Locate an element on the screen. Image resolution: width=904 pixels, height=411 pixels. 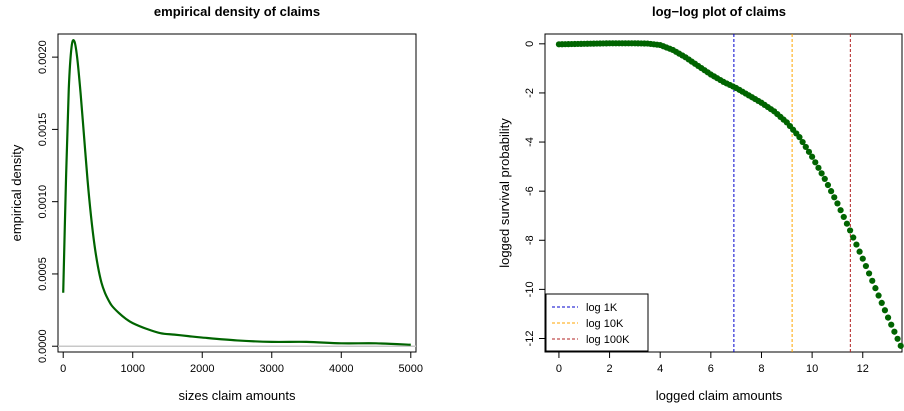
loglog-y-axis-label: logged survival probability is located at coordinates (504, 193).